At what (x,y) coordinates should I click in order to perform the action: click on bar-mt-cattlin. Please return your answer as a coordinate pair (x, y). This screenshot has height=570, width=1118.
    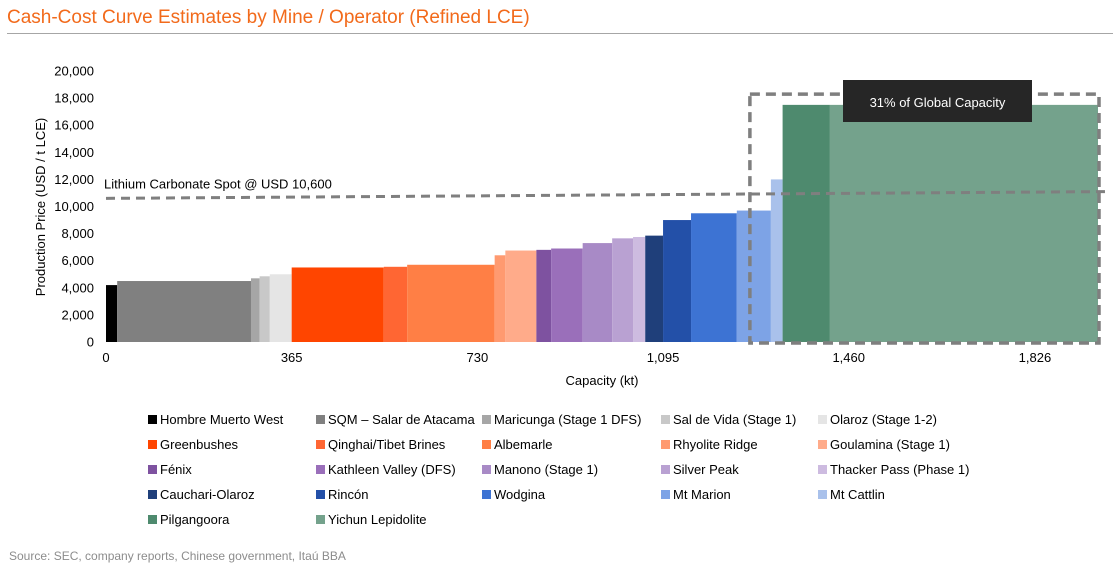
    Looking at the image, I should click on (776, 260).